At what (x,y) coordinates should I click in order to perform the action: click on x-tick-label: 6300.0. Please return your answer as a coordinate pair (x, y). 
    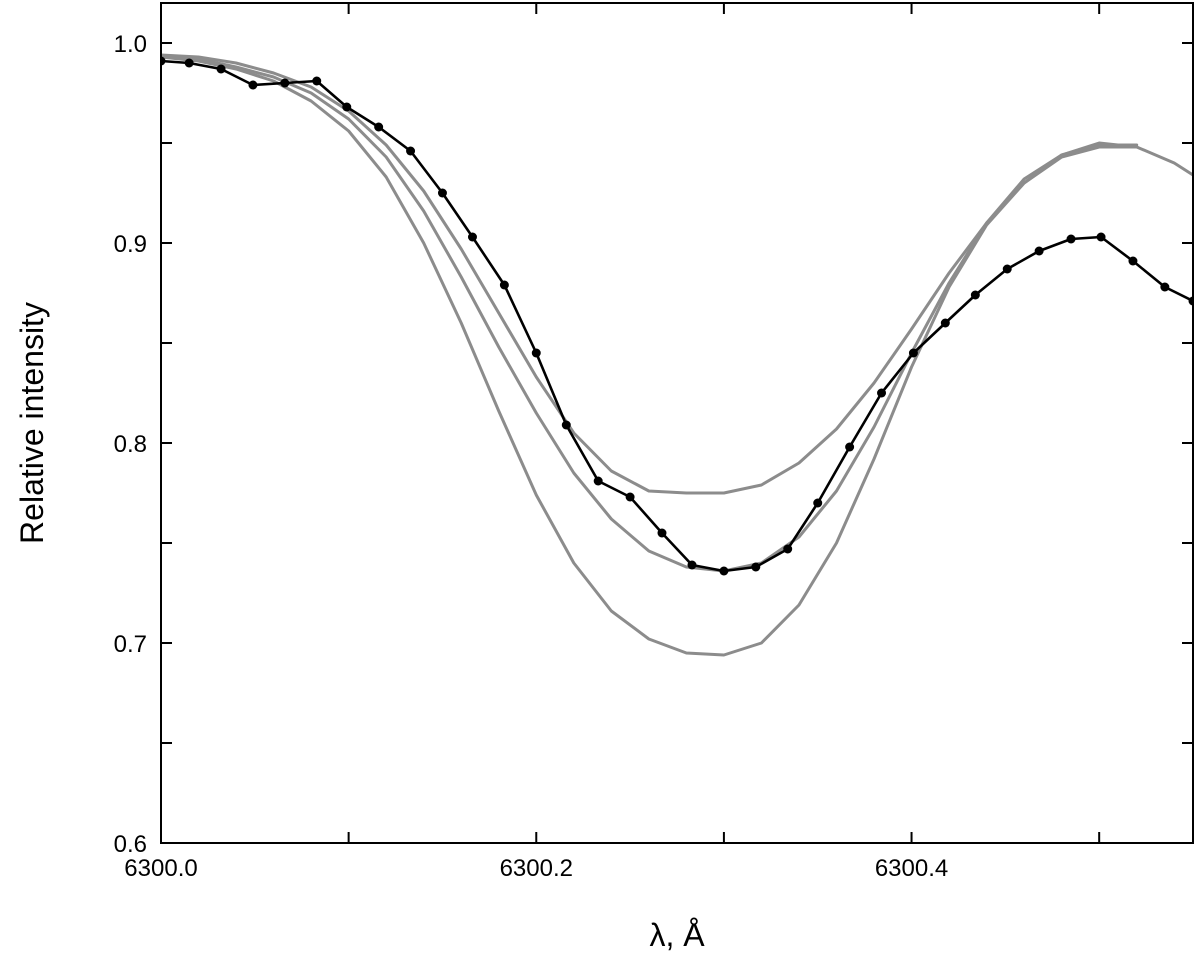
    Looking at the image, I should click on (160, 868).